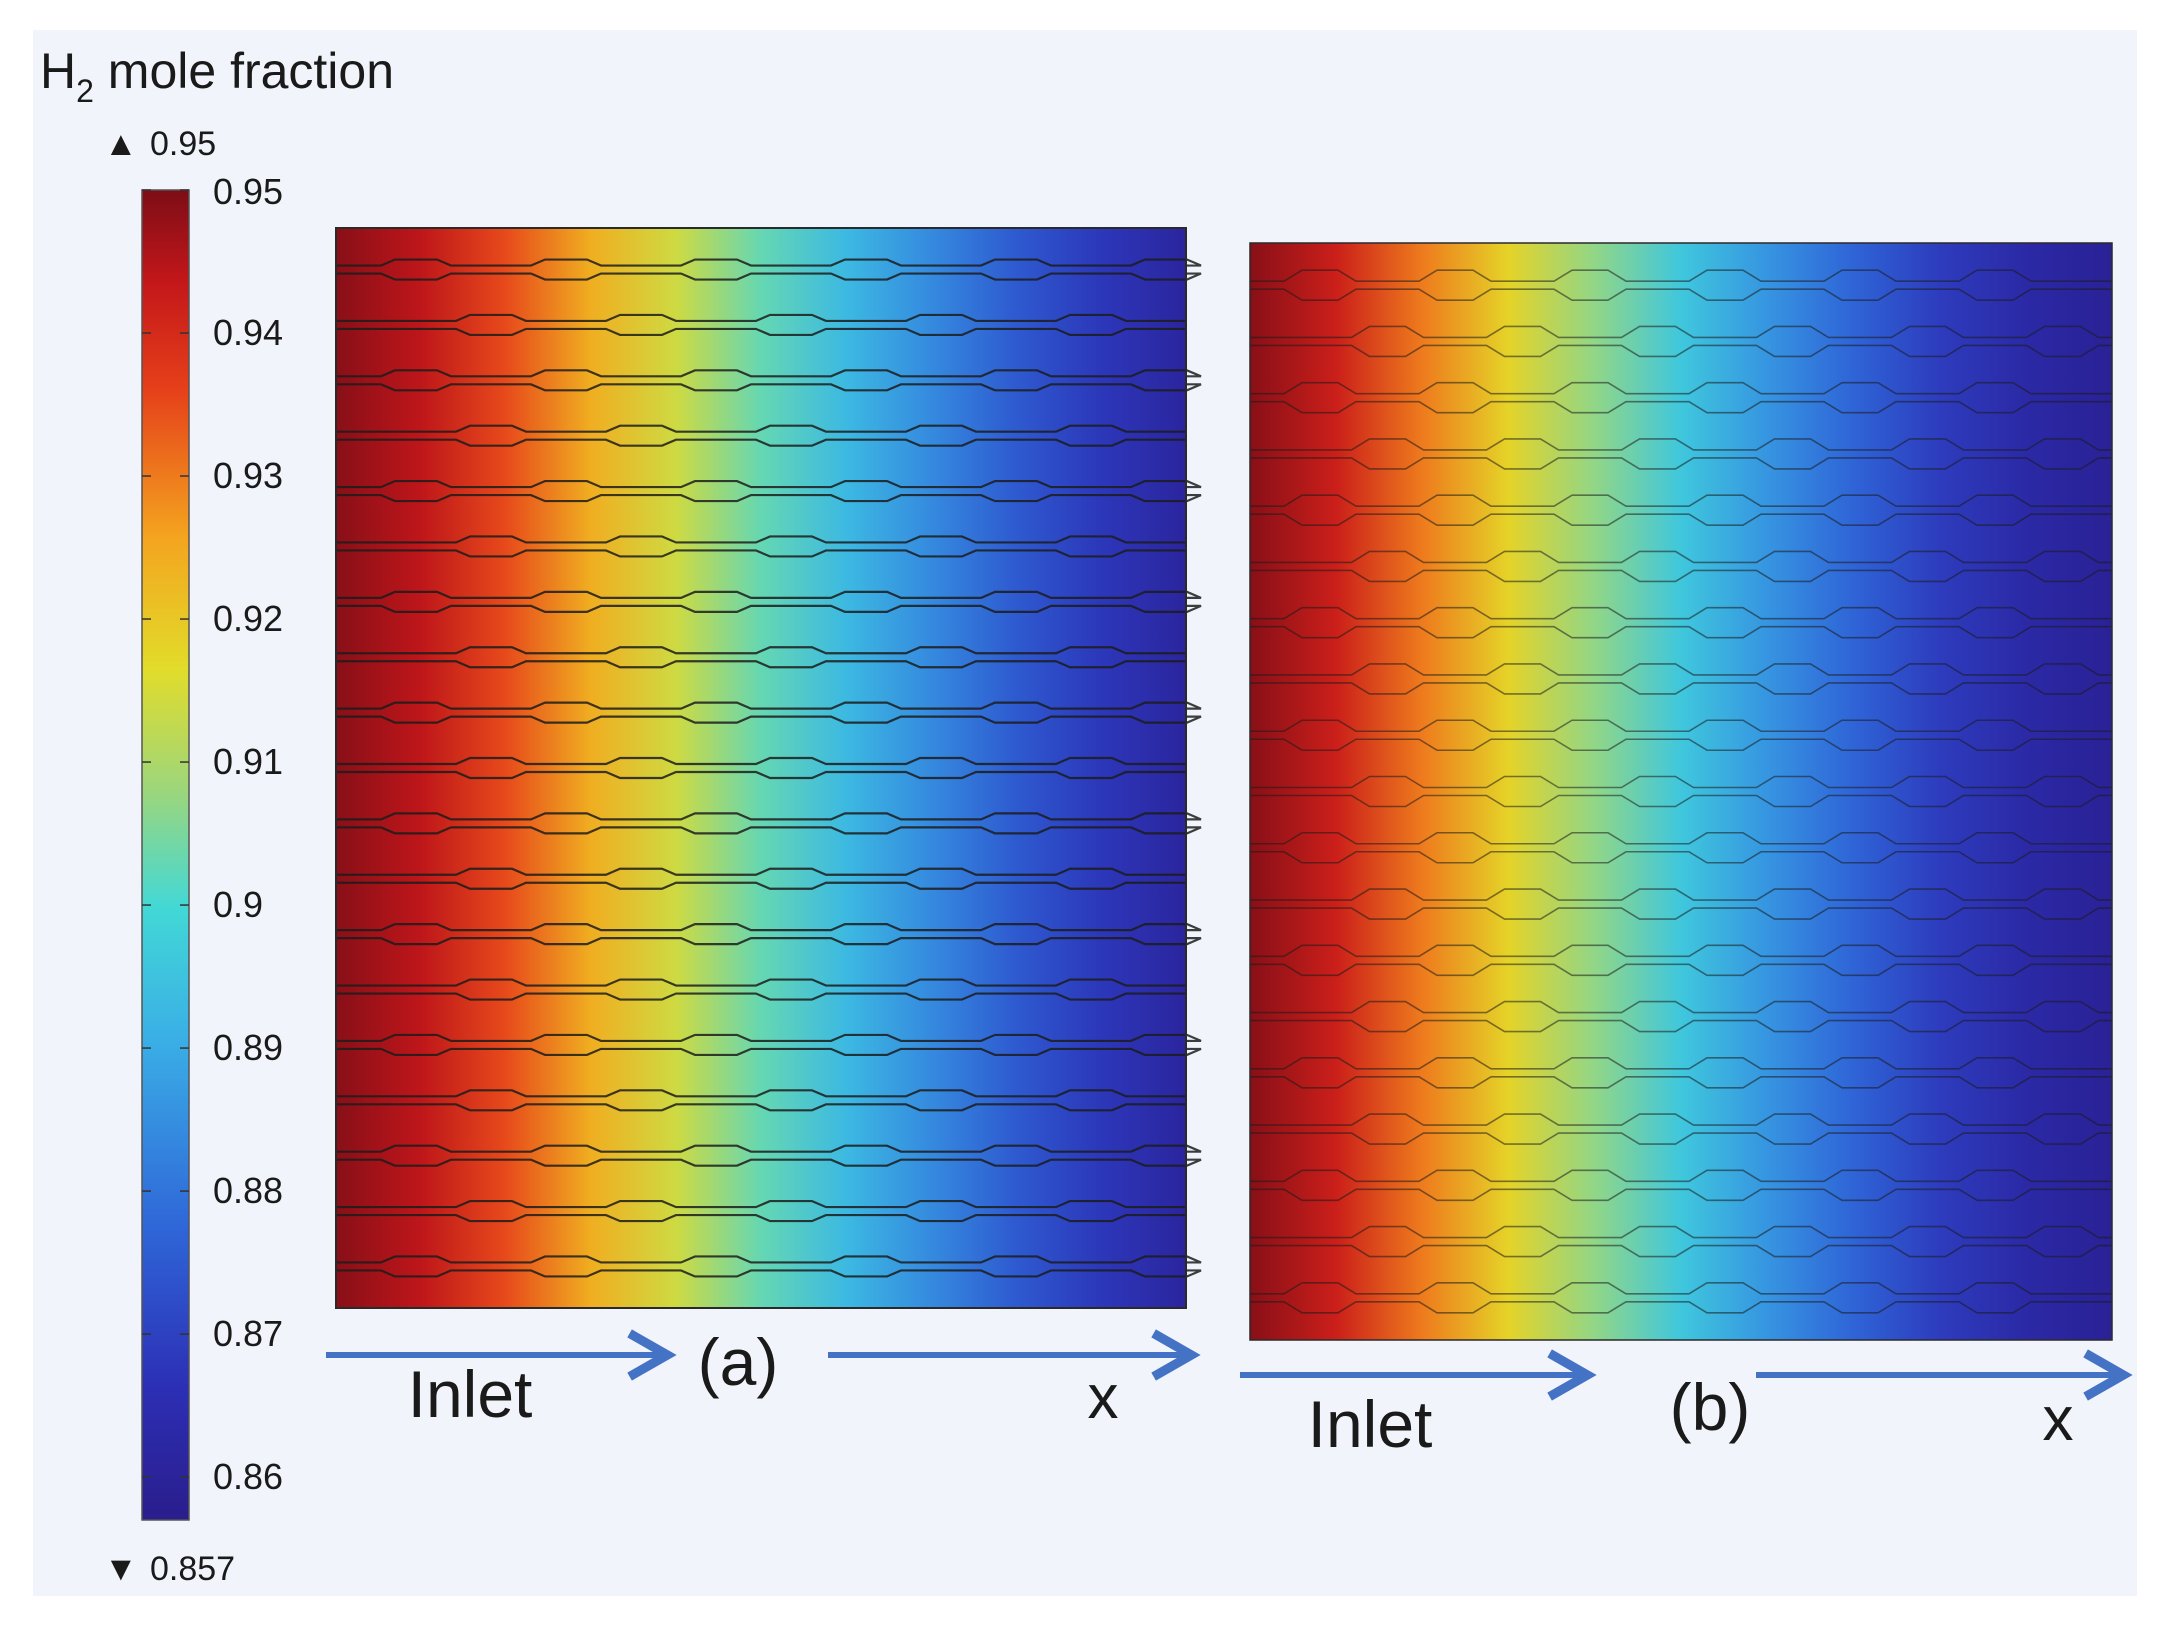 The height and width of the screenshot is (1631, 2170). Describe the element at coordinates (1710, 1407) in the screenshot. I see `panel-label-b: (b)` at that location.